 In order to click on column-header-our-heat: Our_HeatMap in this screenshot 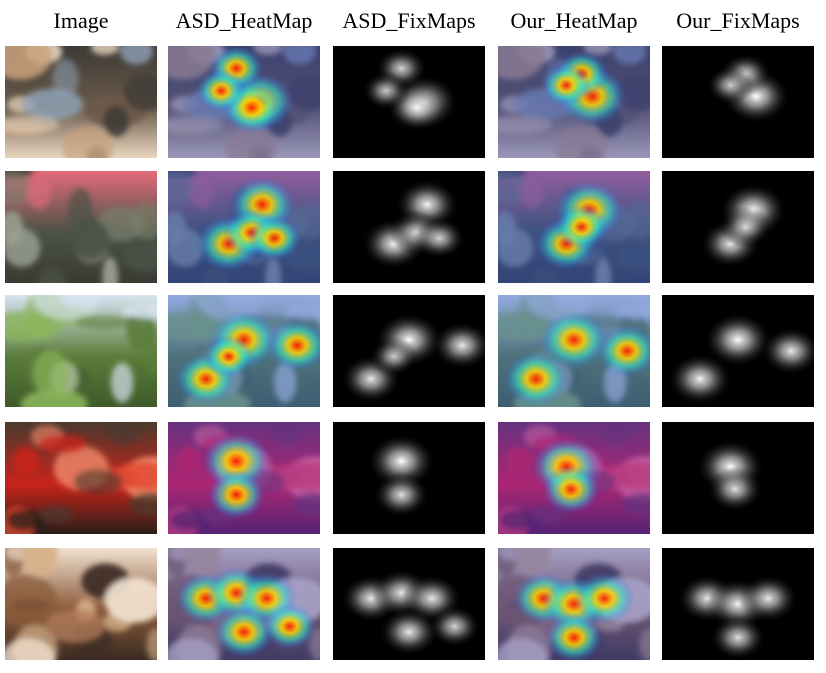, I will do `click(574, 20)`.